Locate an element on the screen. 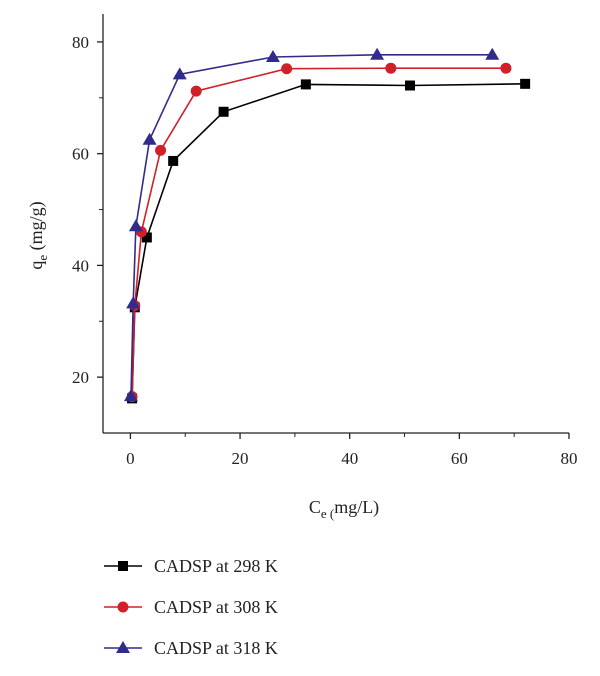  y-tick-label: 20 is located at coordinates (80, 377).